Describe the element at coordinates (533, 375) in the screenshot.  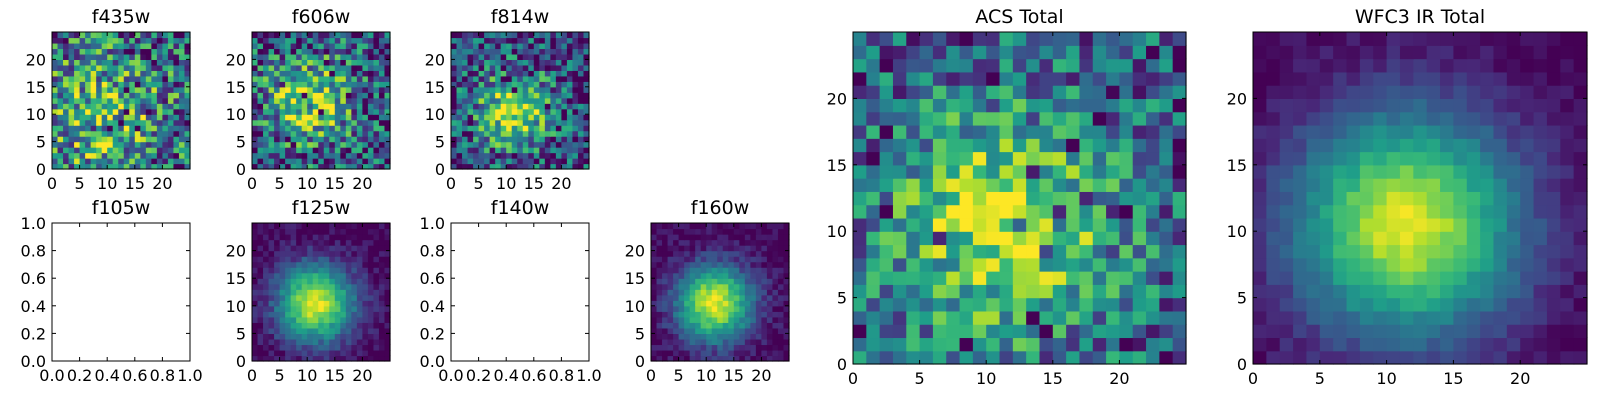
I see `x-tick-label: 0.6` at that location.